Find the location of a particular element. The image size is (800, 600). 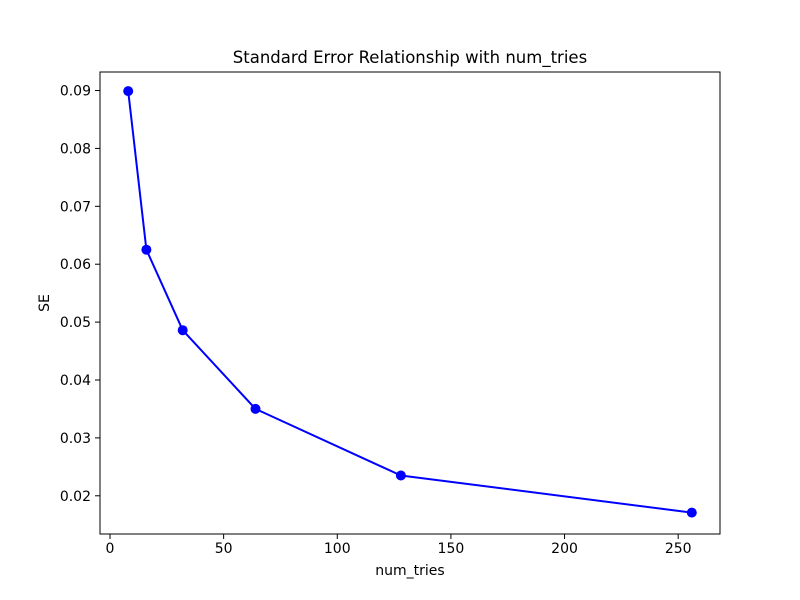

y-tick-label: 0.09 is located at coordinates (75, 92).